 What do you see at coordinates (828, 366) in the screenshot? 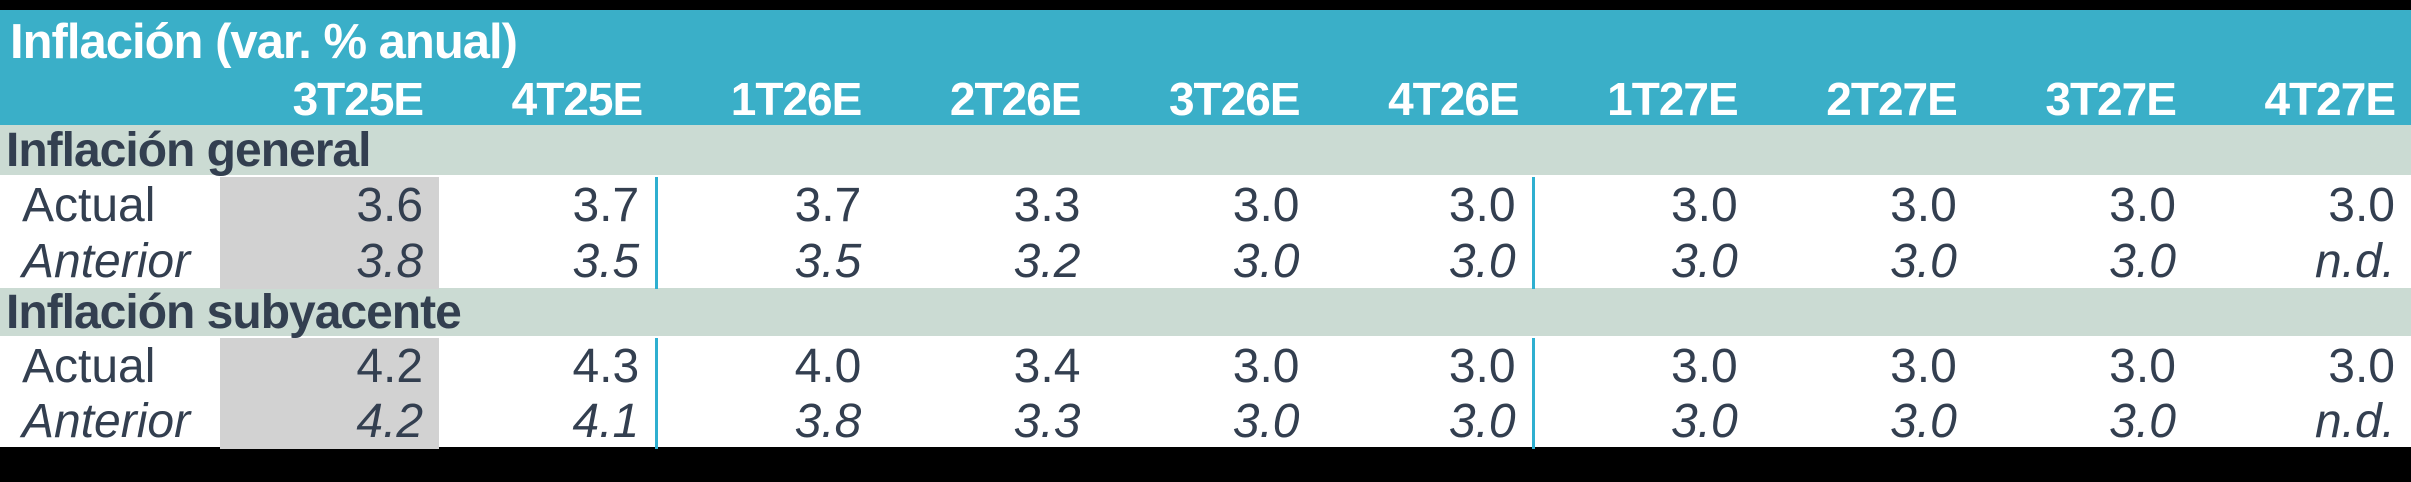
I see `value-cell: 4.0` at bounding box center [828, 366].